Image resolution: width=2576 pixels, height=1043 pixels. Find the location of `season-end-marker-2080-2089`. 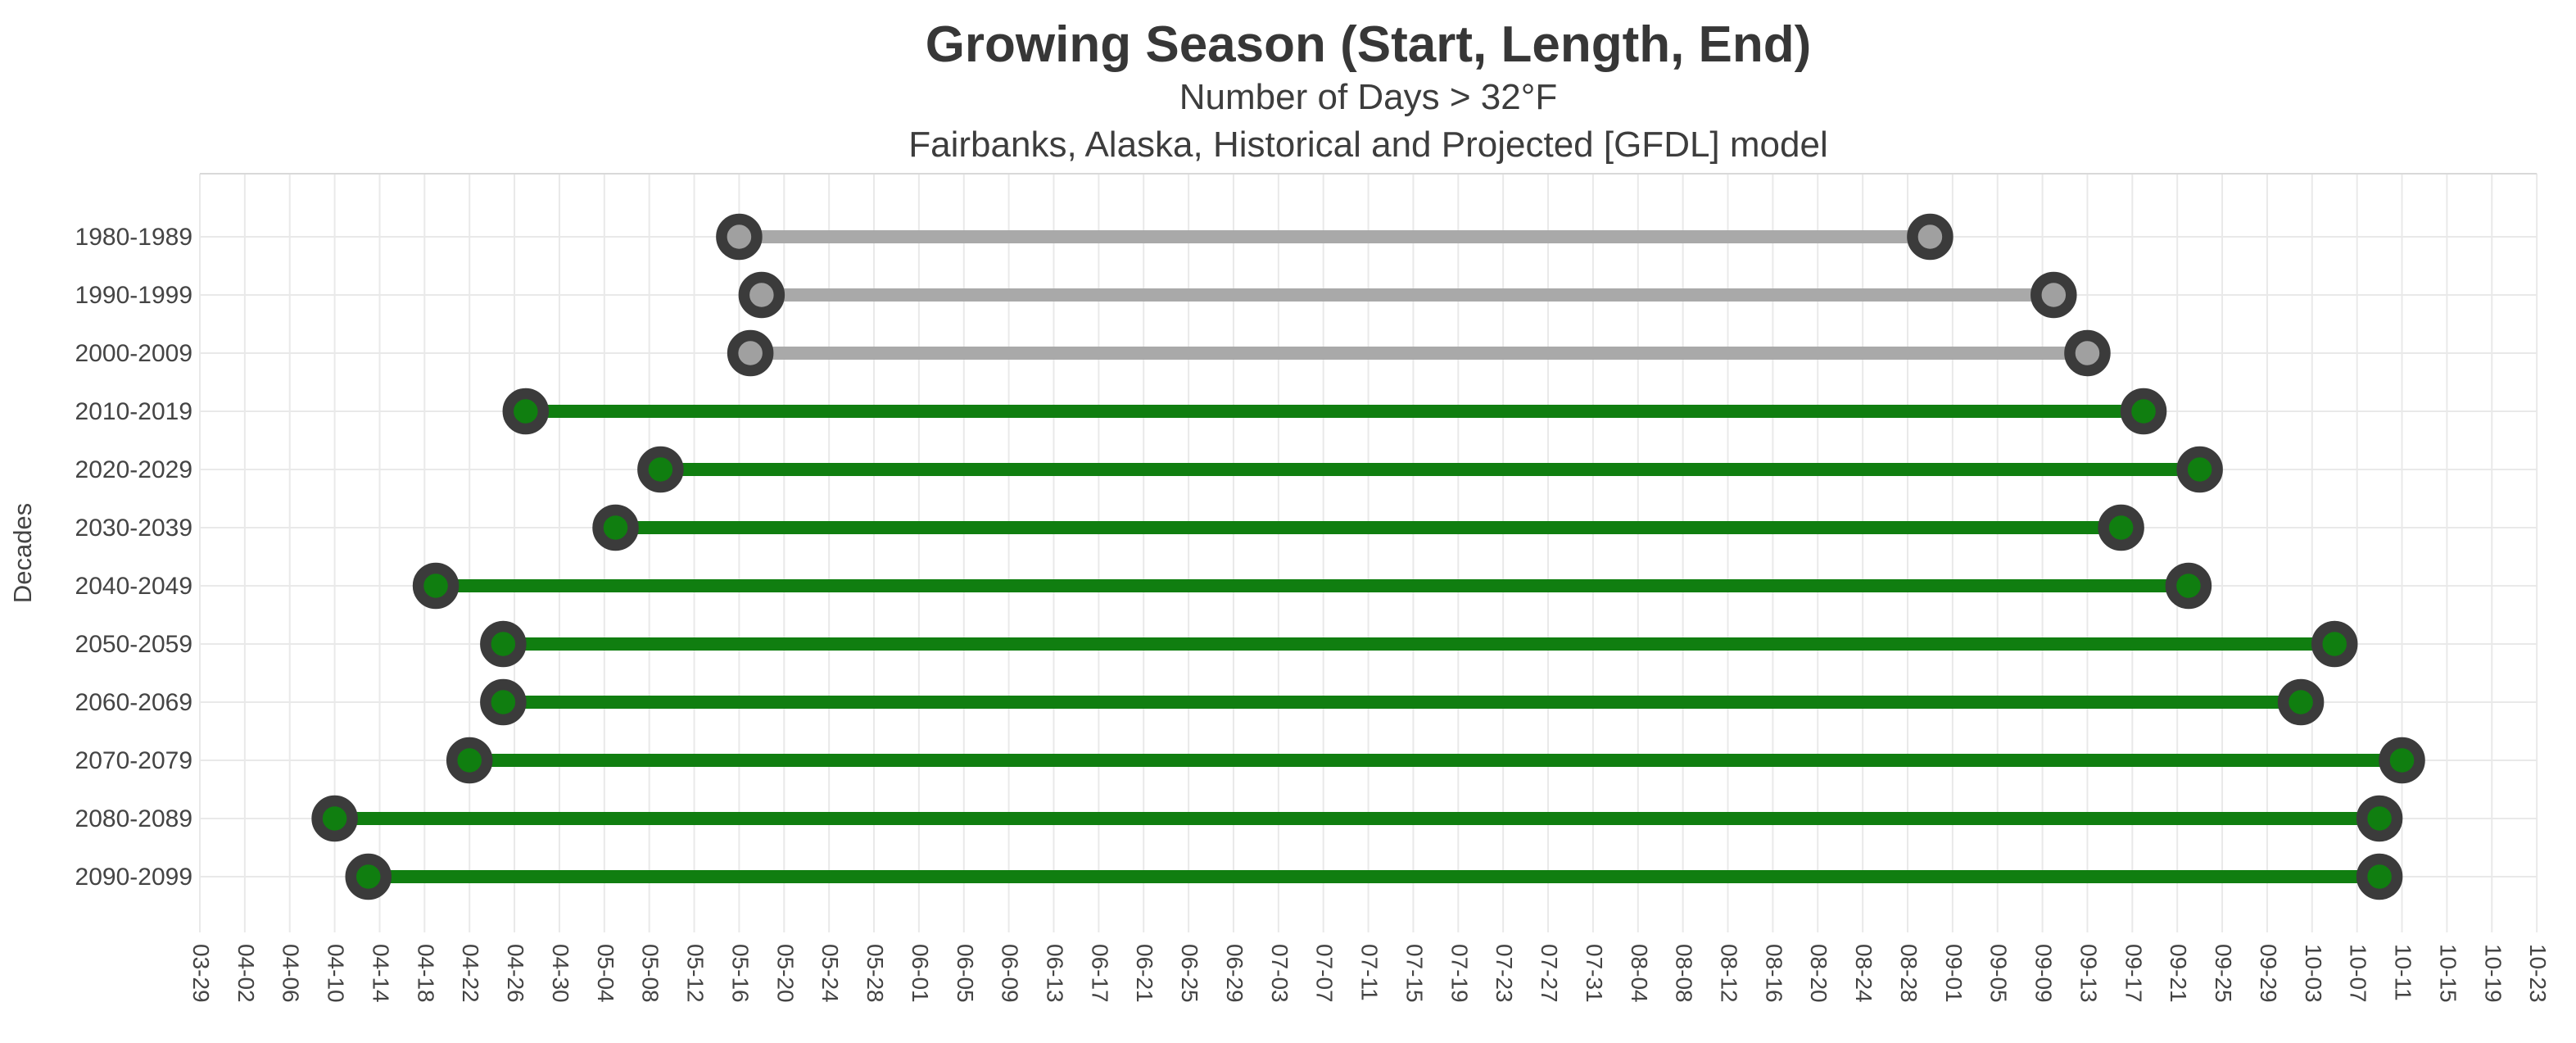

season-end-marker-2080-2089 is located at coordinates (2379, 818).